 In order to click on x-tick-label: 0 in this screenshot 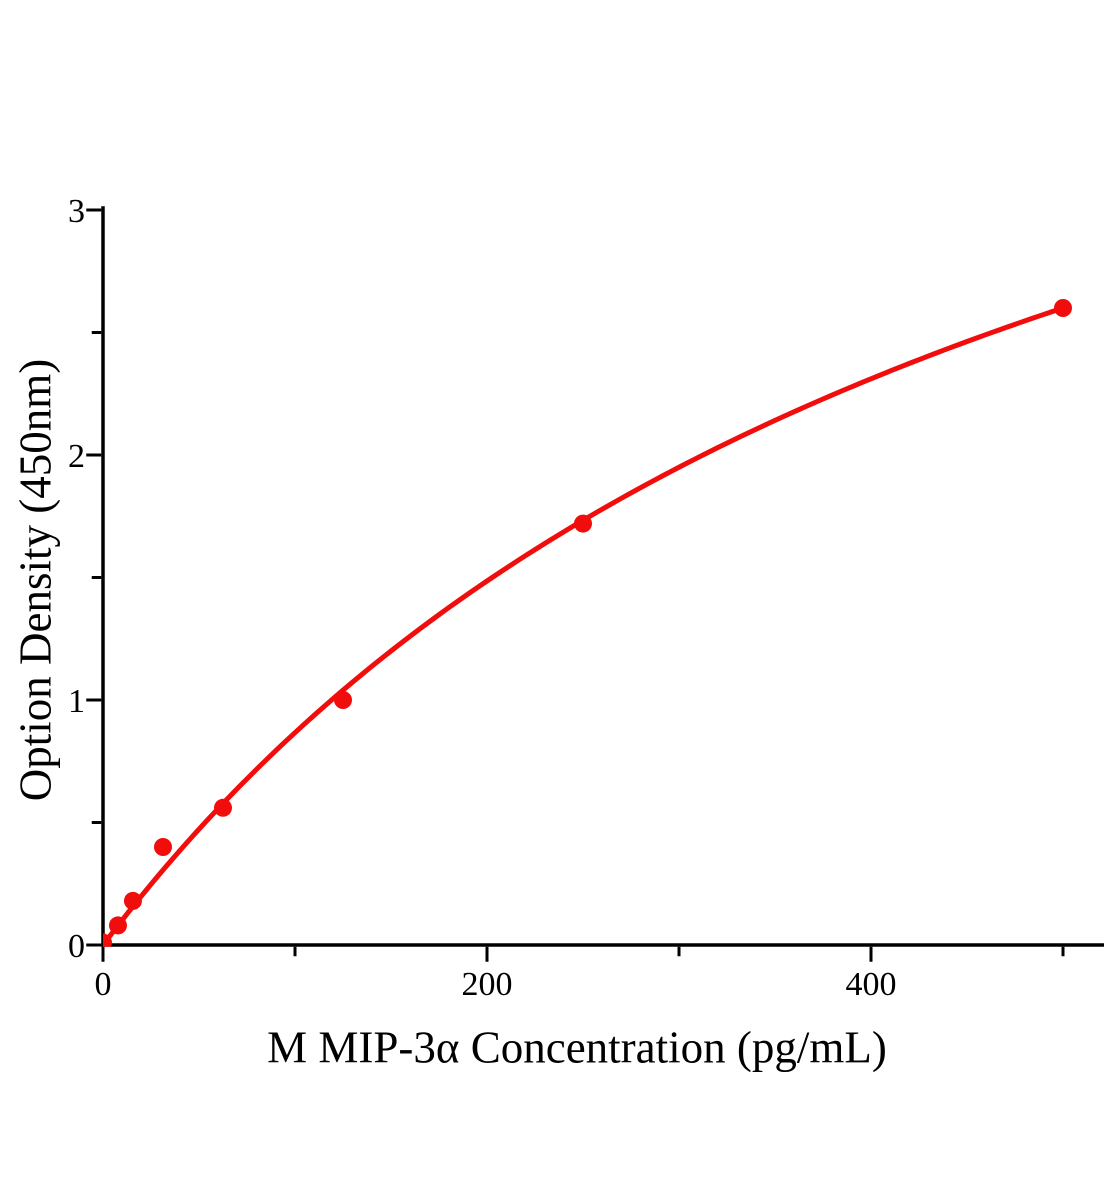, I will do `click(103, 984)`.